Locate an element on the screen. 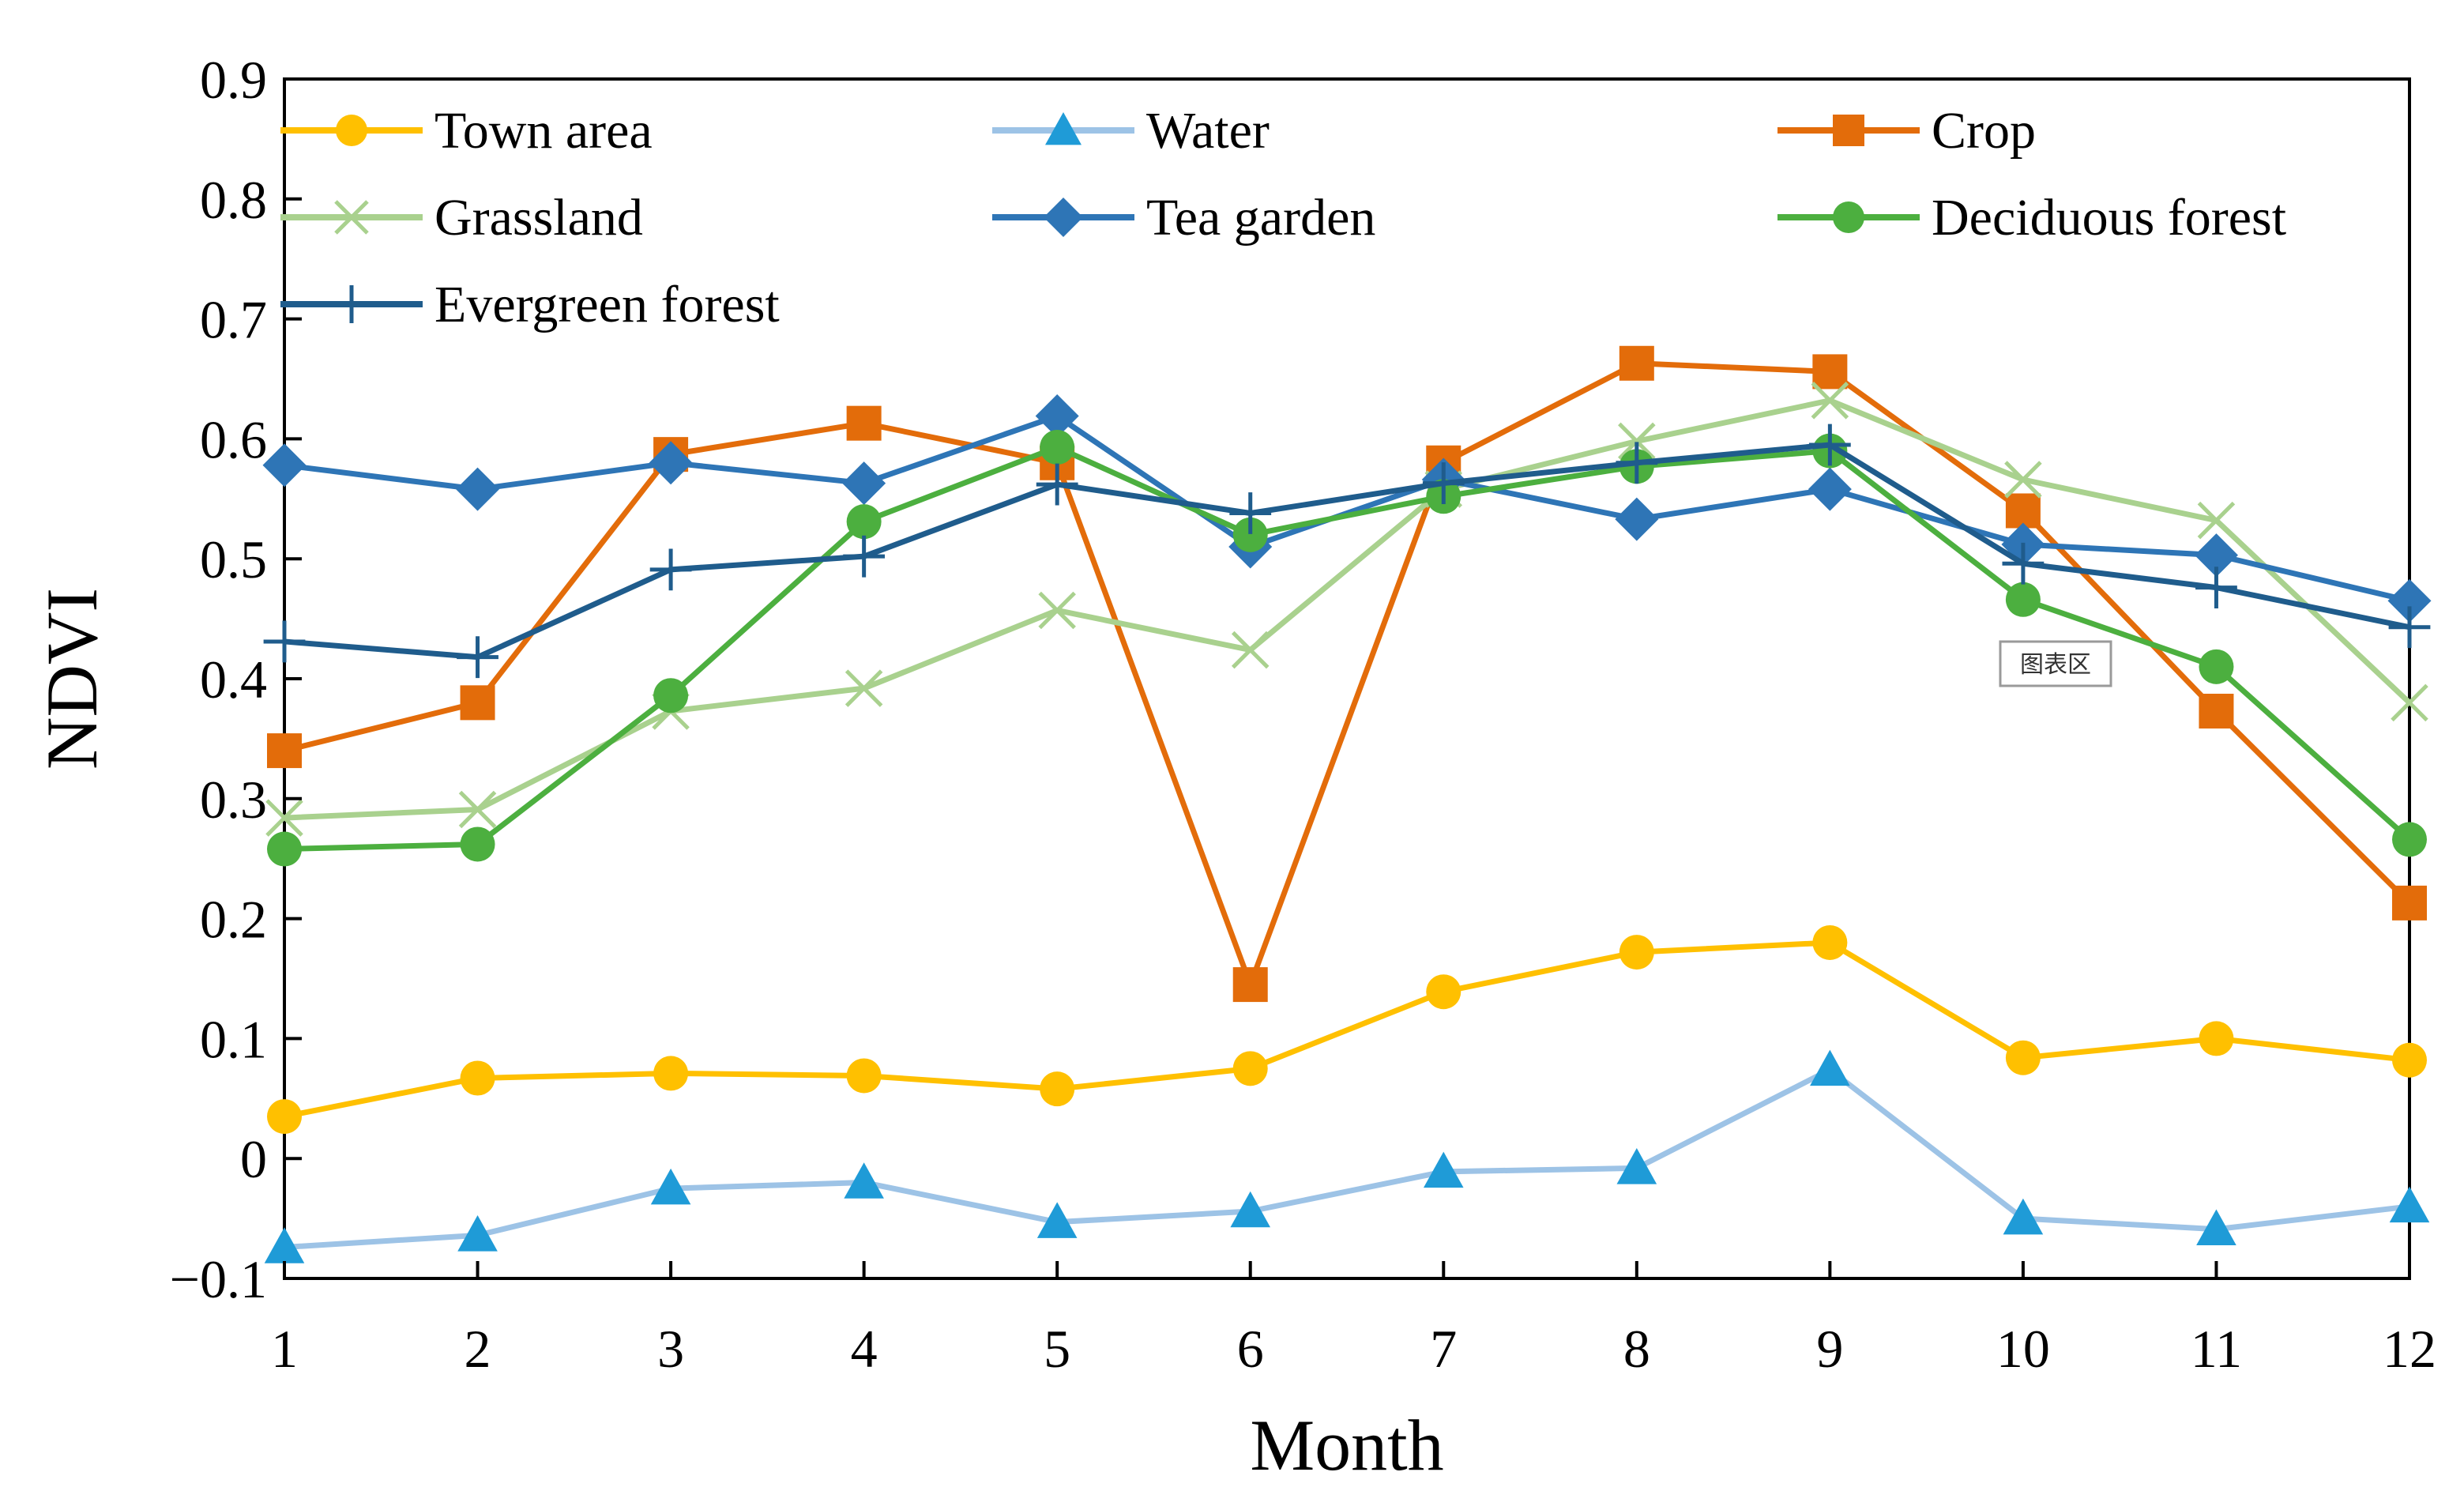  legend-item-crop: Crop is located at coordinates (1906, 131).